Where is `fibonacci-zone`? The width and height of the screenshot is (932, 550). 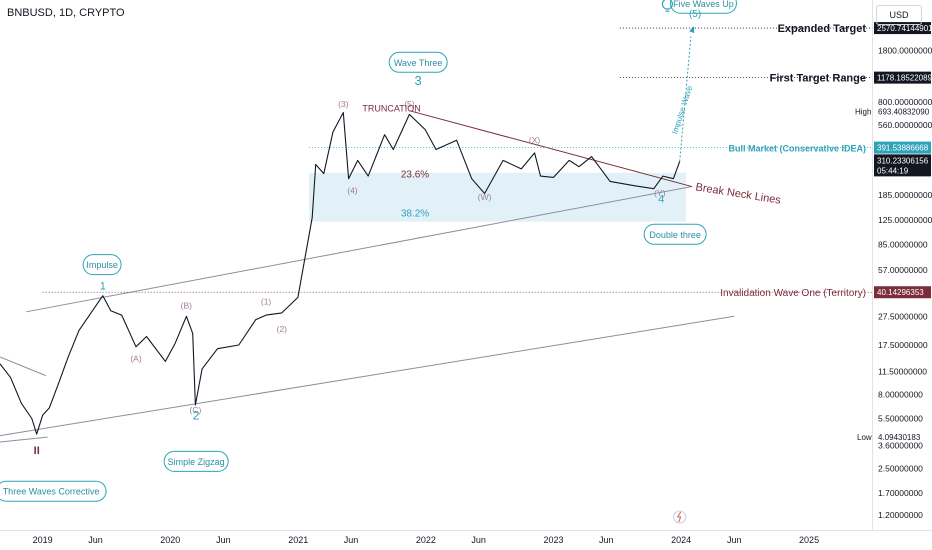
fibonacci-zone is located at coordinates (497, 197).